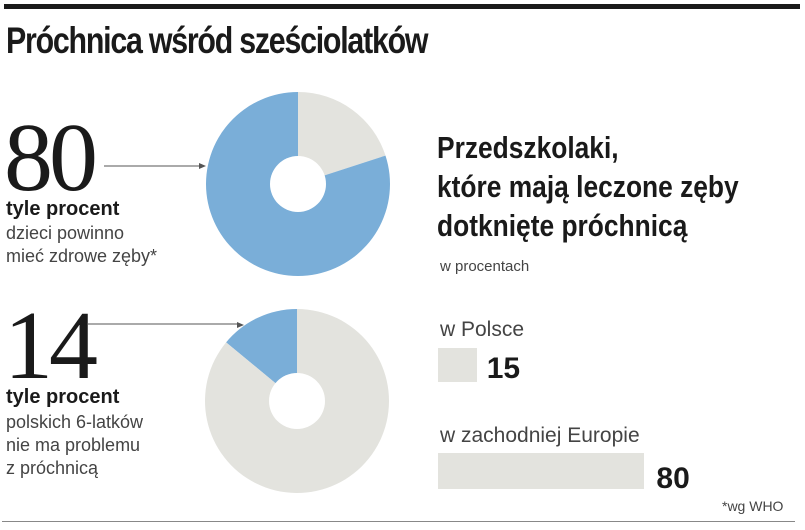  What do you see at coordinates (541, 471) in the screenshot?
I see `bar-western-europe` at bounding box center [541, 471].